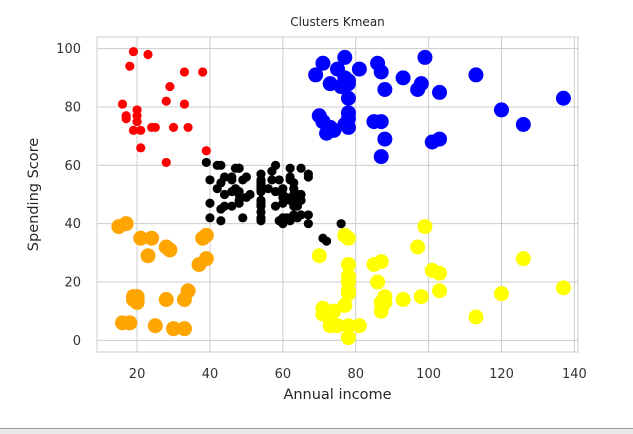 The image size is (633, 434). I want to click on y-tick-label: 60, so click(72, 166).